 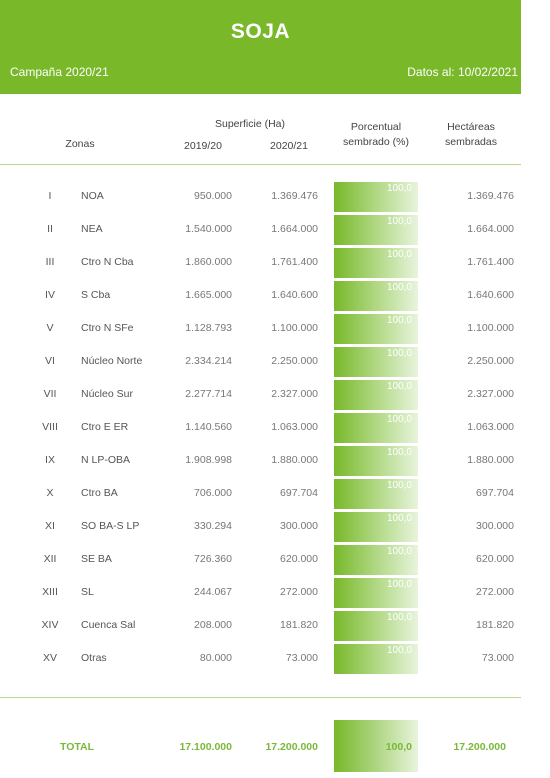 I want to click on superficie-2019: 80.000, so click(x=215, y=658).